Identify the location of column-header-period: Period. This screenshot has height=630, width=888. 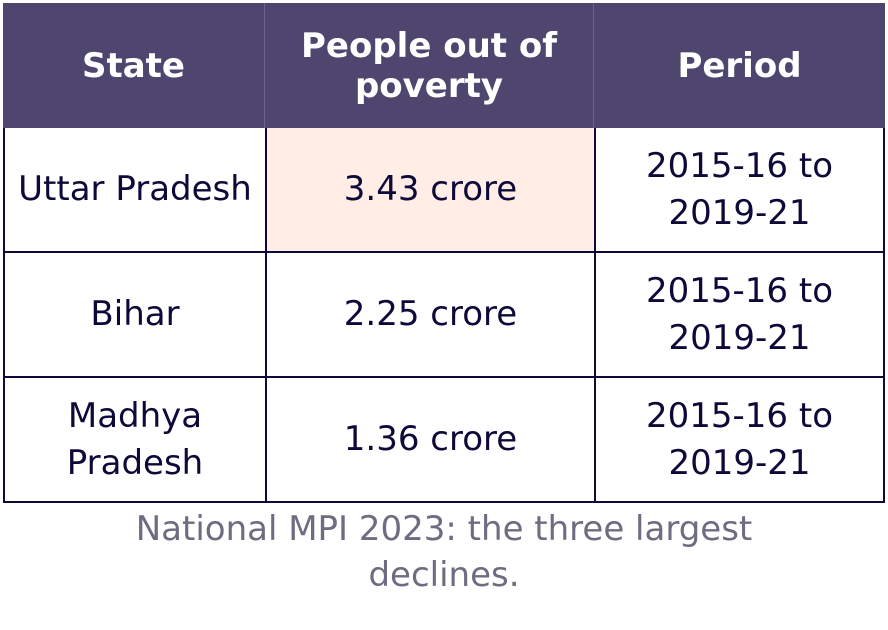
(739, 65).